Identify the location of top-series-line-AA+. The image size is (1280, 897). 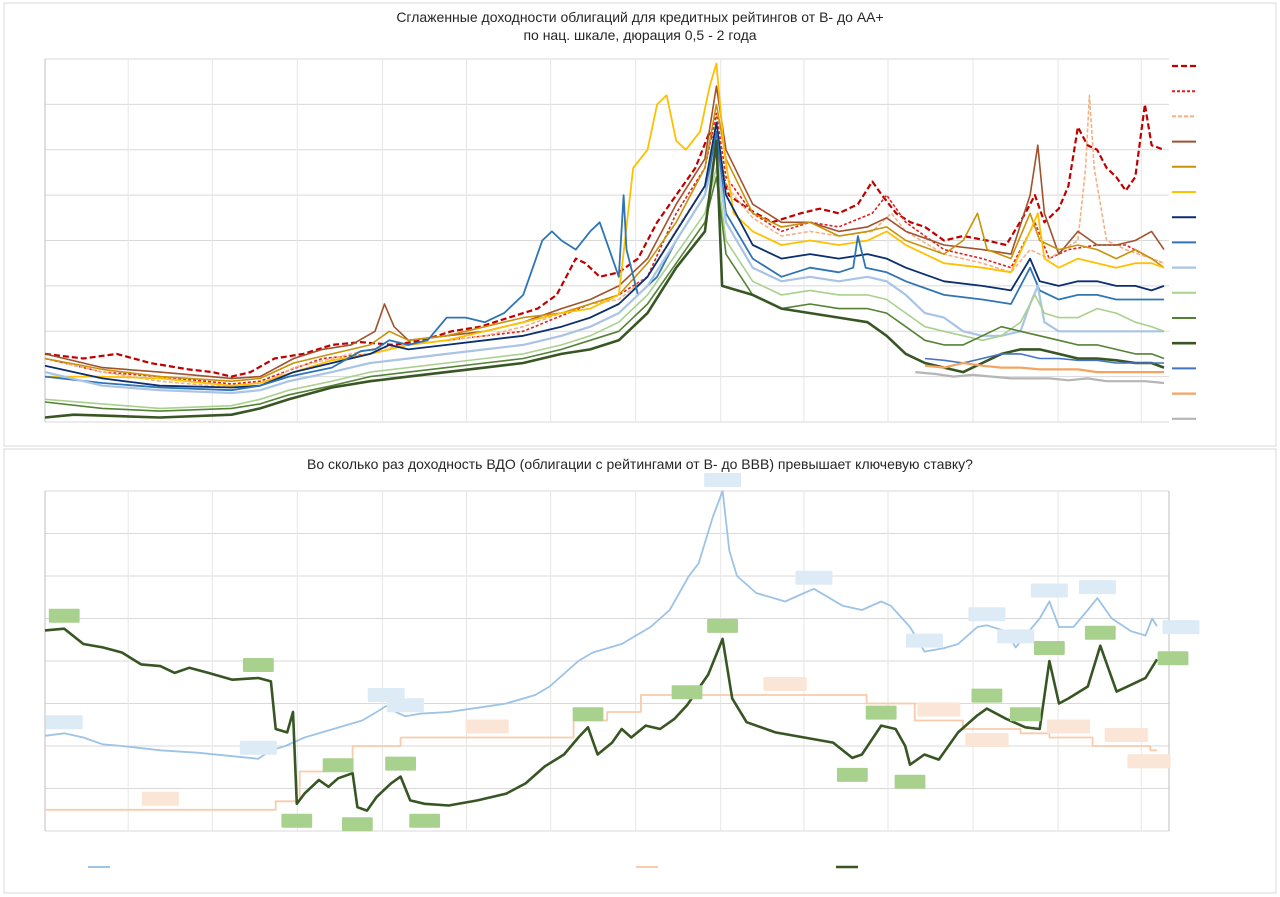
(1040, 378).